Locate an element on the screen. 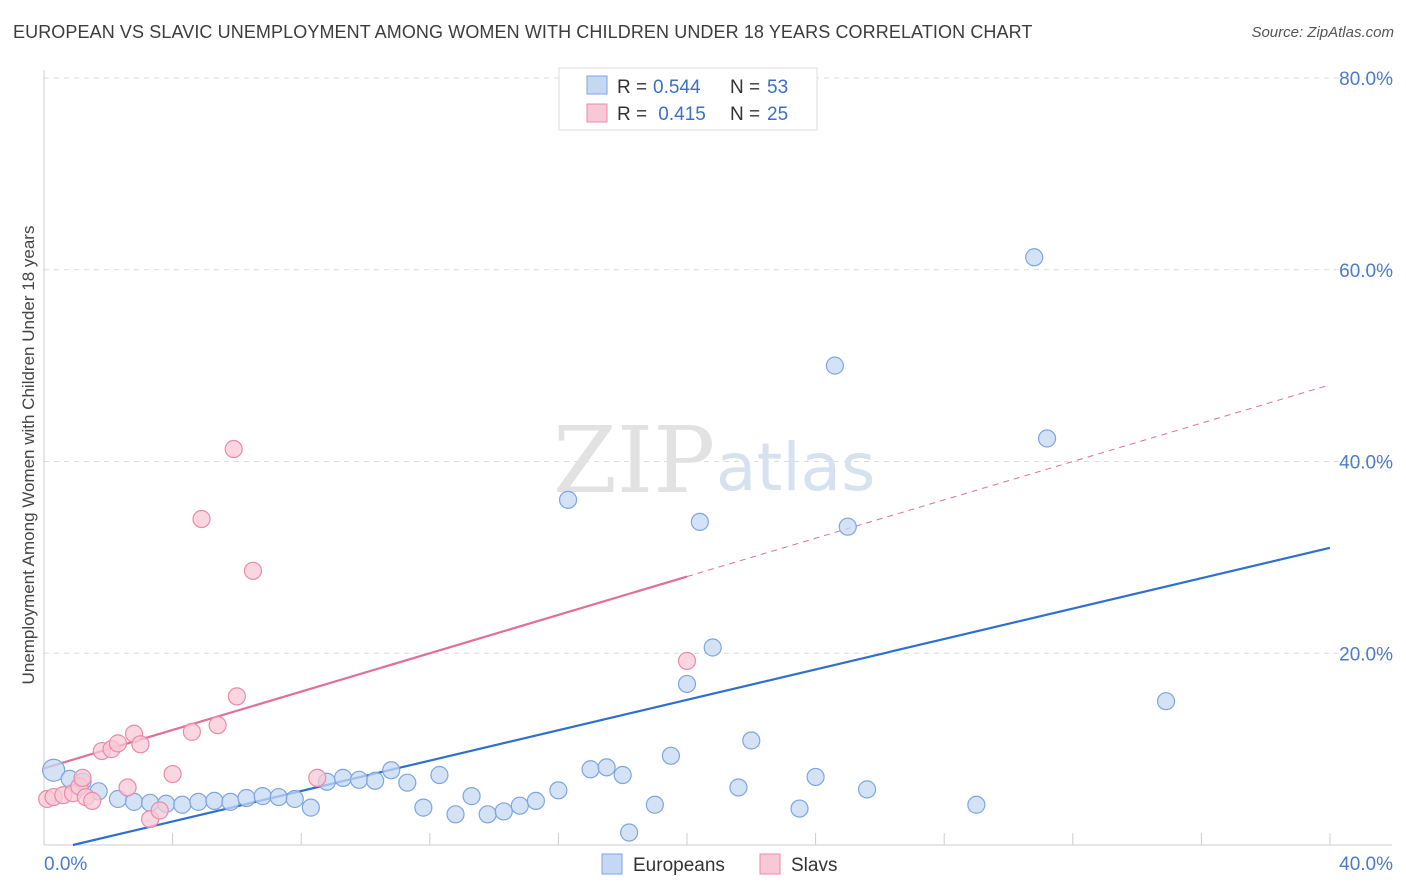 Image resolution: width=1406 pixels, height=892 pixels. legend-n-value-europeans: 53 is located at coordinates (777, 87).